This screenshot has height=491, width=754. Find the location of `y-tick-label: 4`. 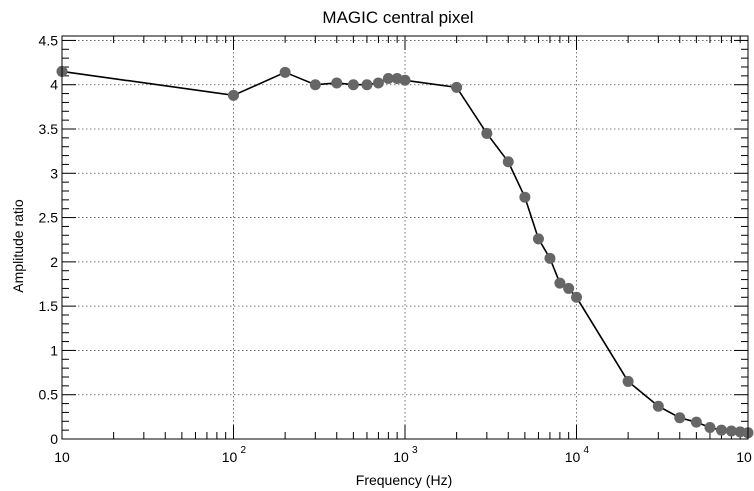

y-tick-label: 4 is located at coordinates (54, 85).